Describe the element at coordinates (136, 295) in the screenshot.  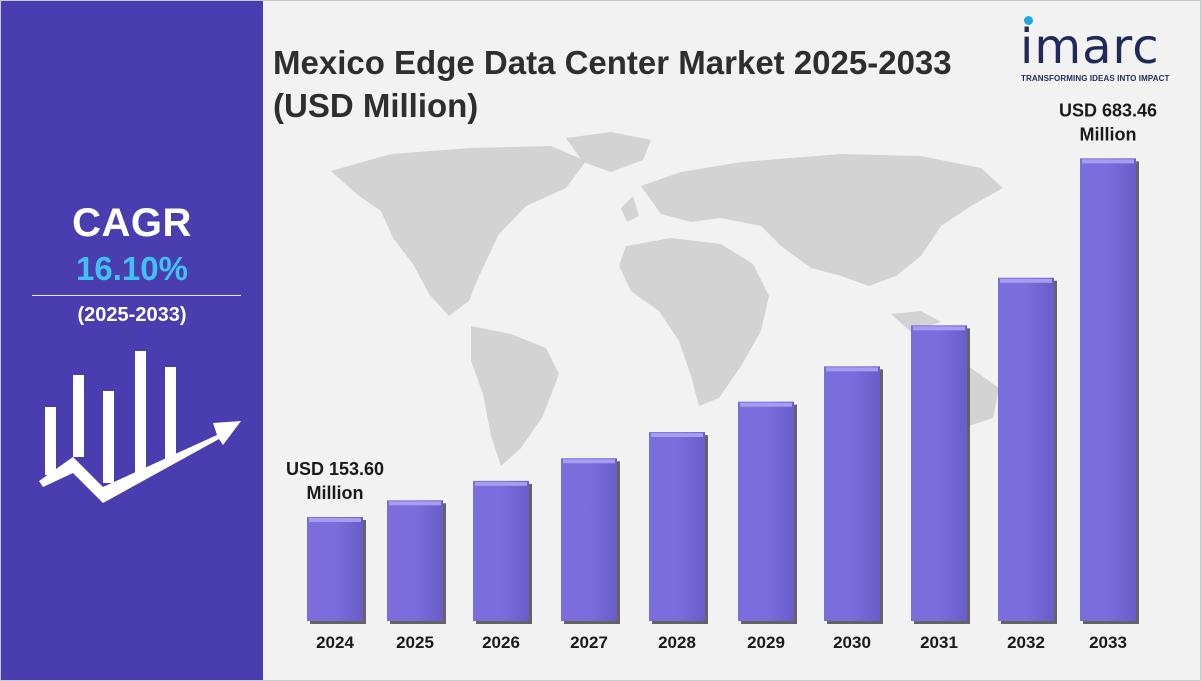
I see `cagr-divider` at that location.